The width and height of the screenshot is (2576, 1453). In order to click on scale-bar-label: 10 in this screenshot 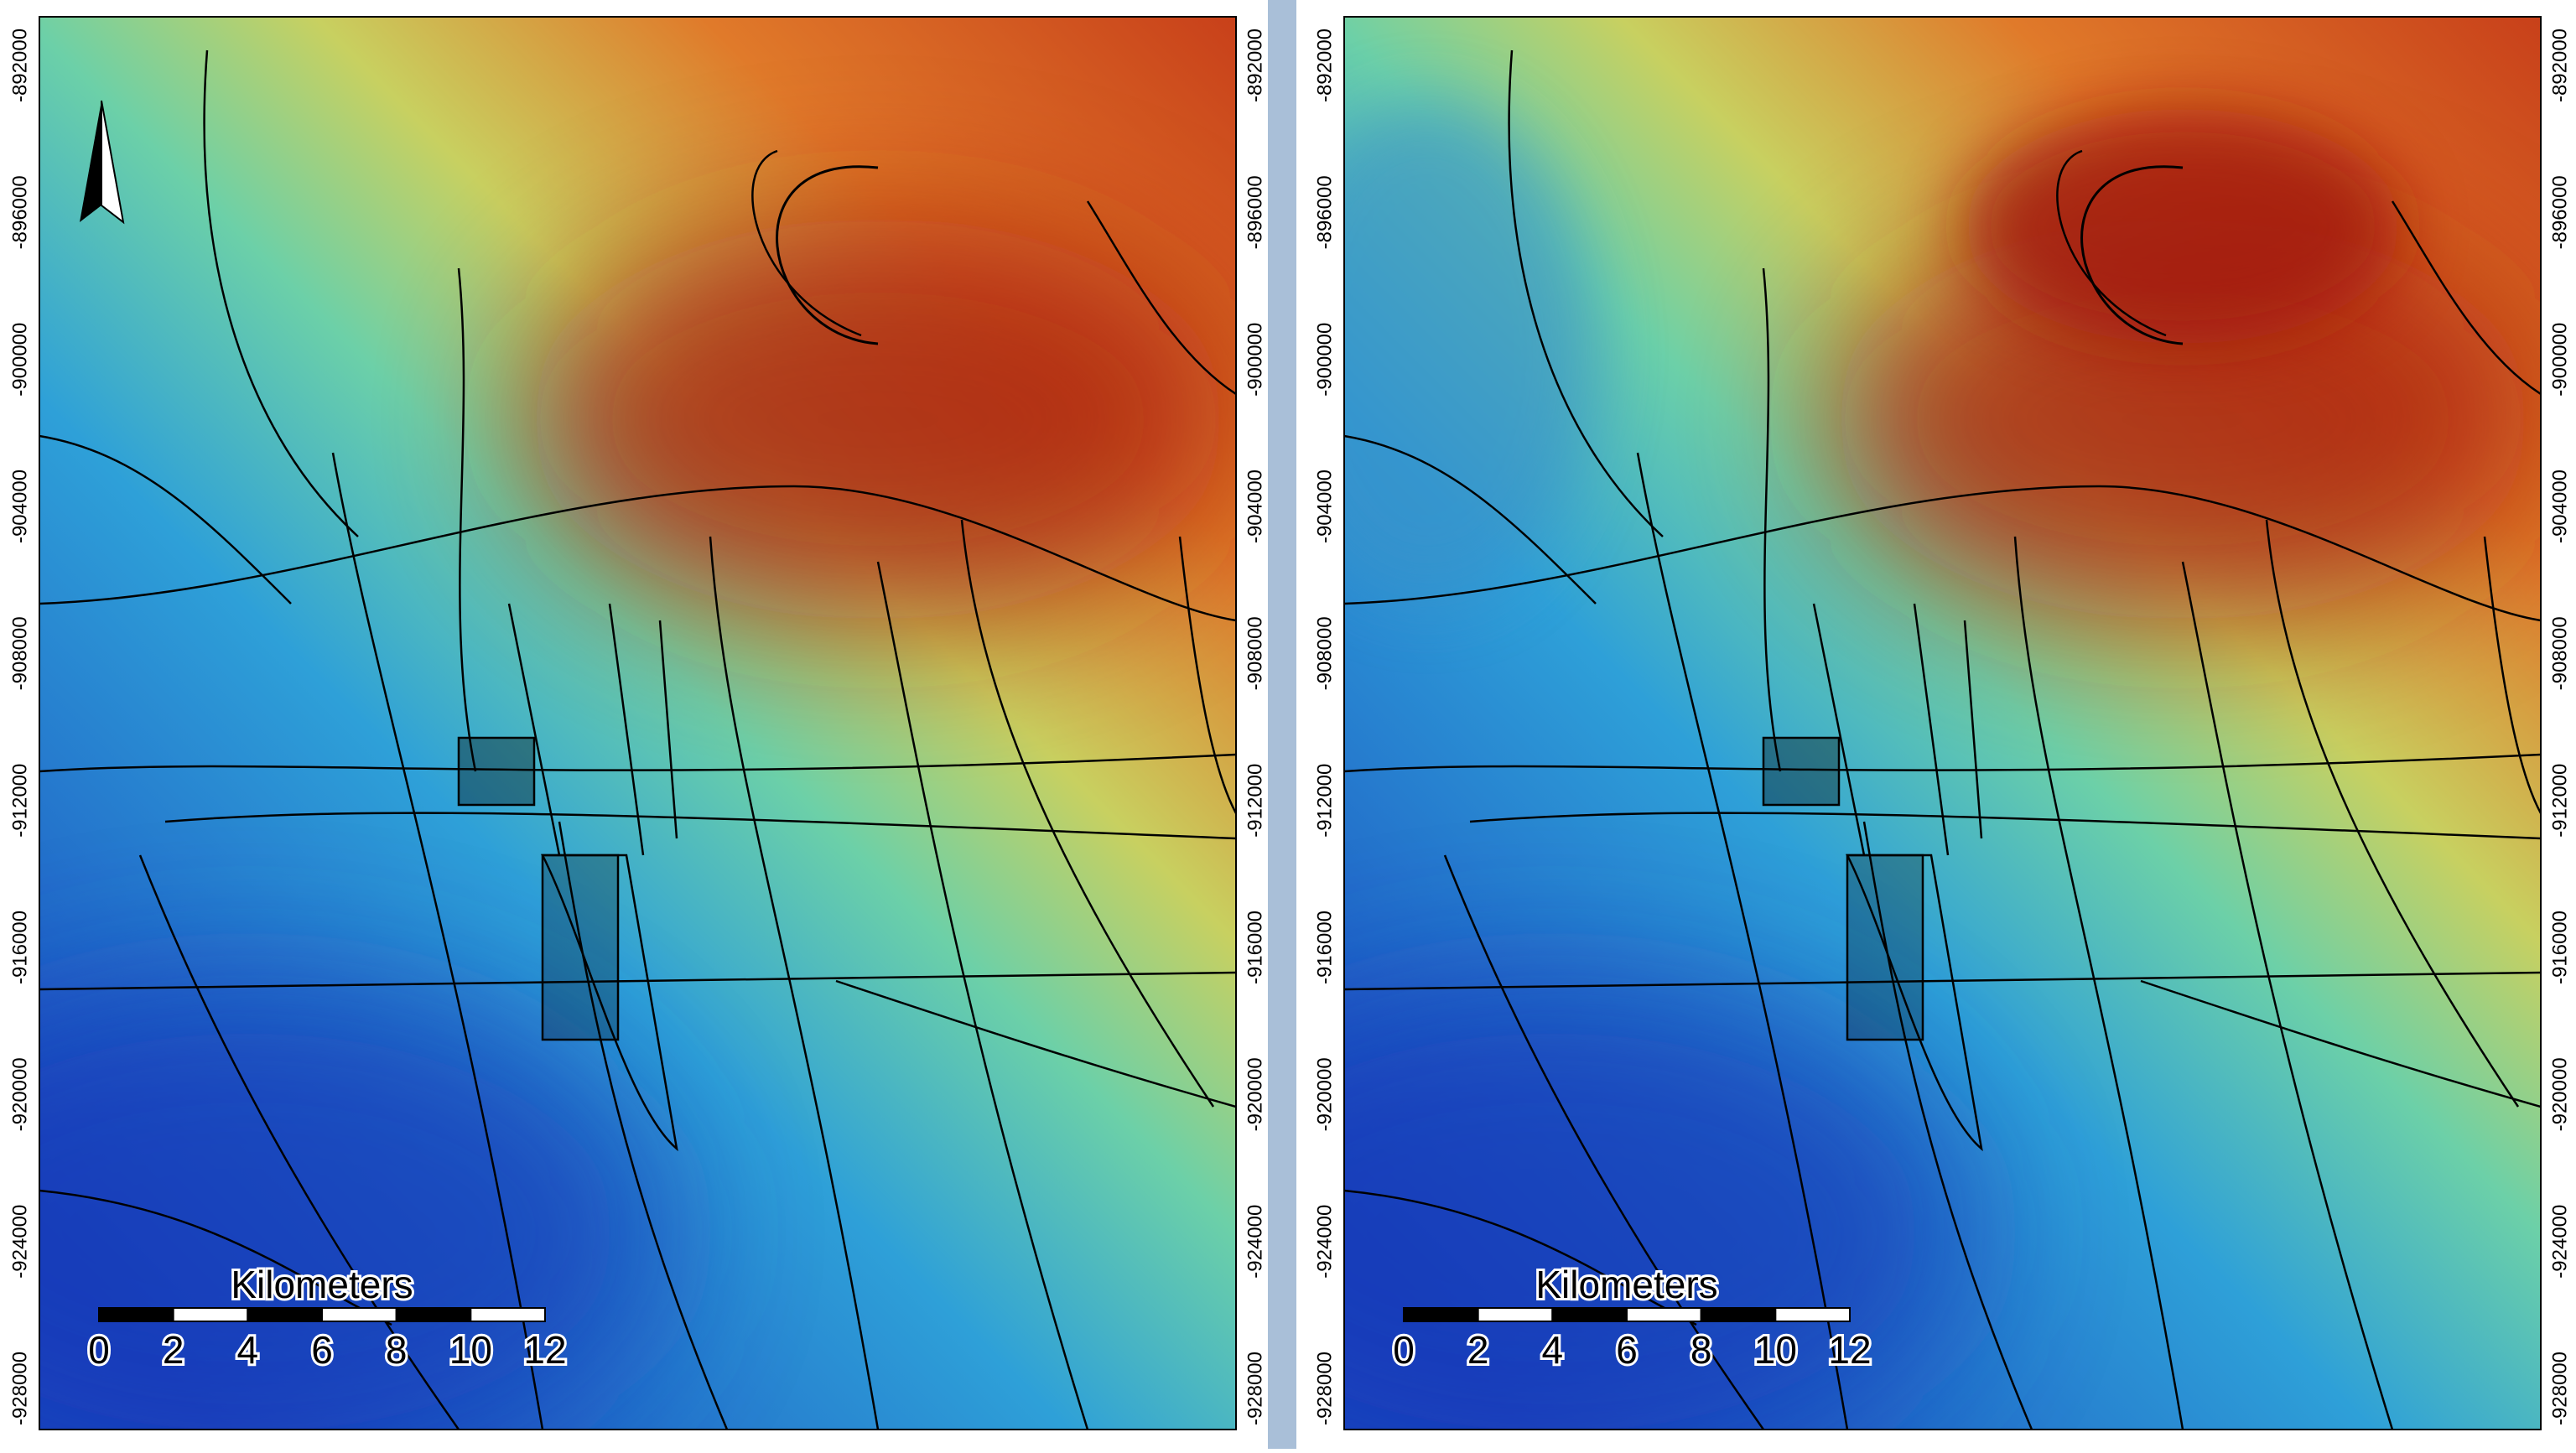, I will do `click(1775, 1350)`.